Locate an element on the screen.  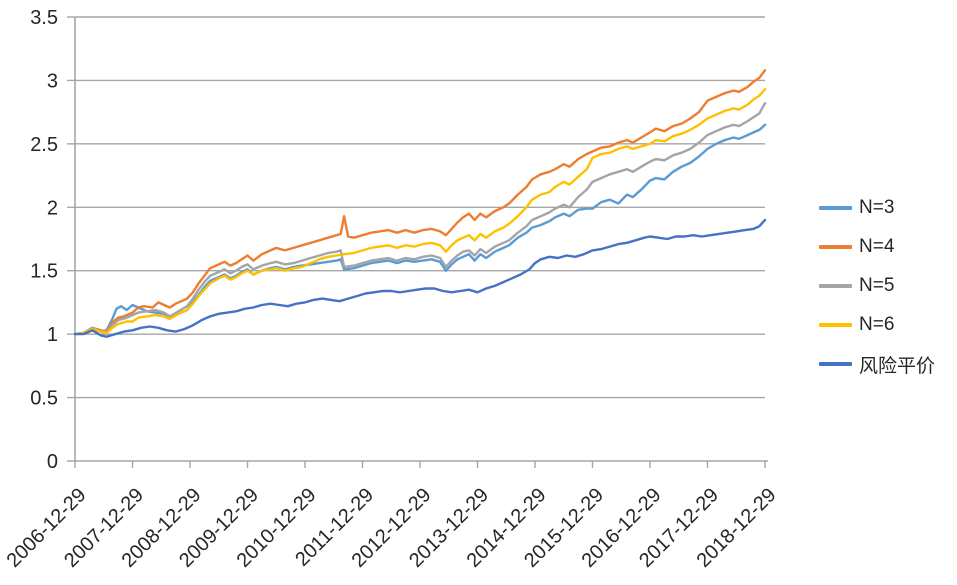
legend-item: 风险平价 is located at coordinates (877, 365).